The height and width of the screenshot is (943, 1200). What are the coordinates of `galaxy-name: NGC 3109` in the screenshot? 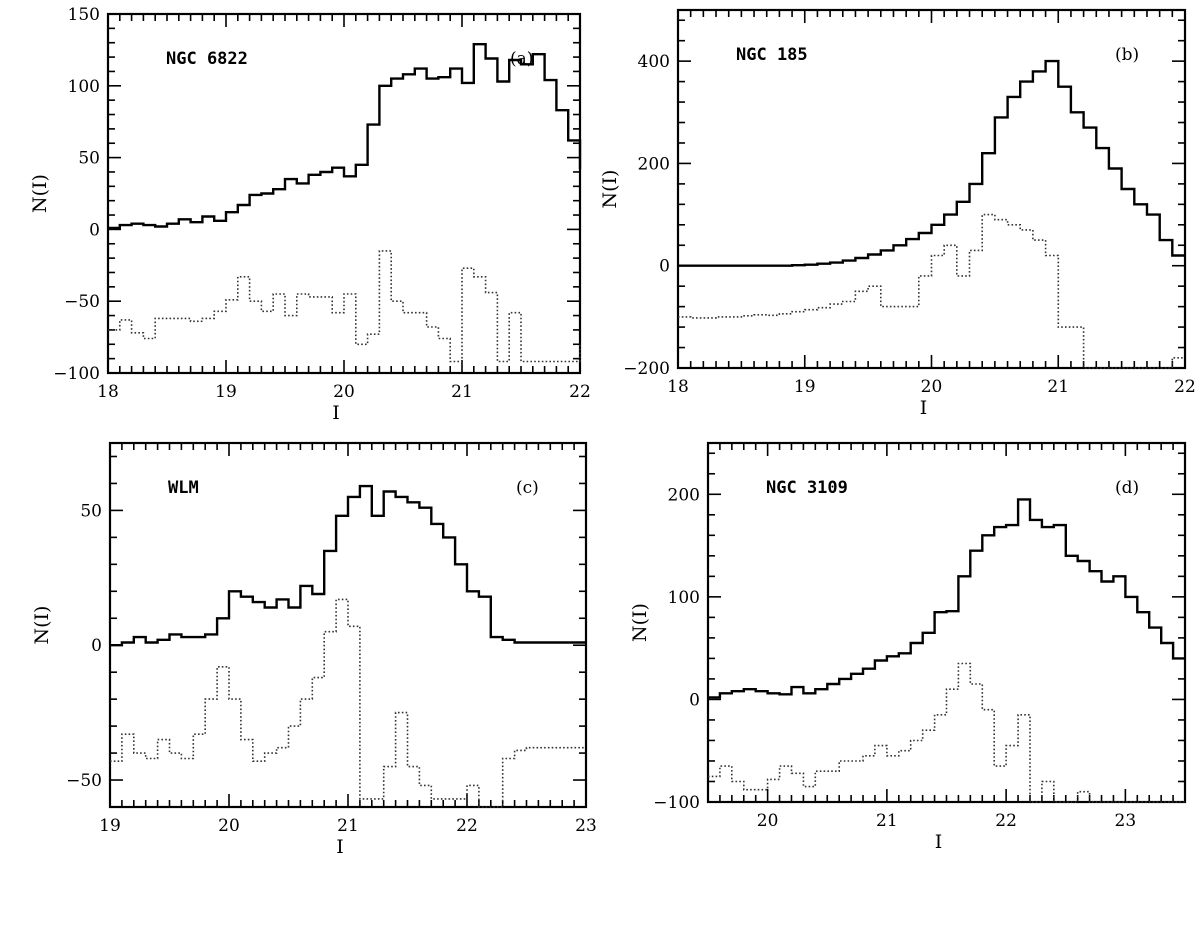 It's located at (807, 488).